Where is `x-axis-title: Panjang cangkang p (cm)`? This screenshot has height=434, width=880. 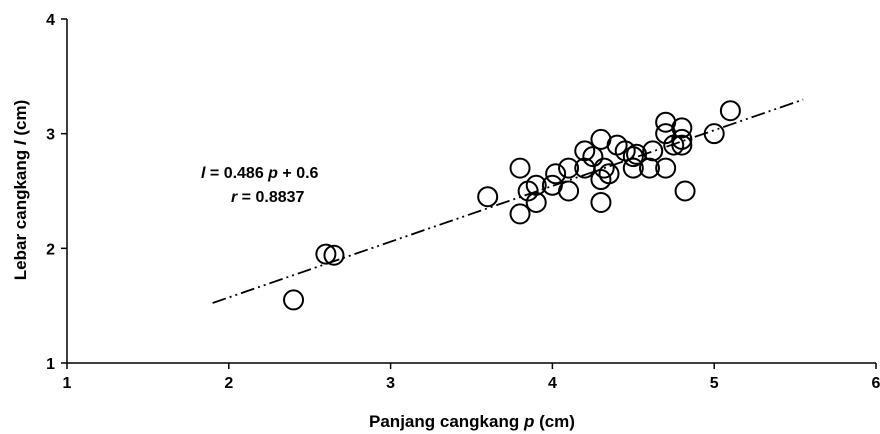 x-axis-title: Panjang cangkang p (cm) is located at coordinates (472, 421).